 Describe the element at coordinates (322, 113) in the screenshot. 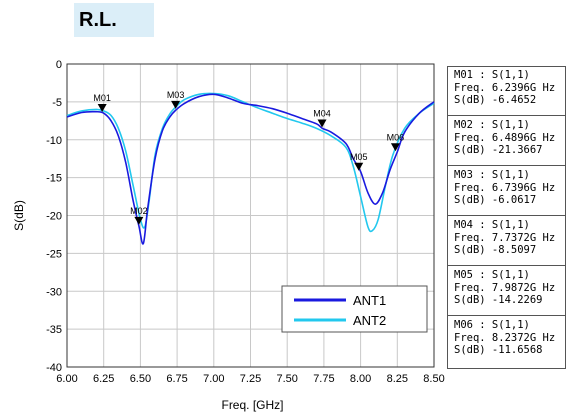

I see `marker-m04-label: M04` at that location.